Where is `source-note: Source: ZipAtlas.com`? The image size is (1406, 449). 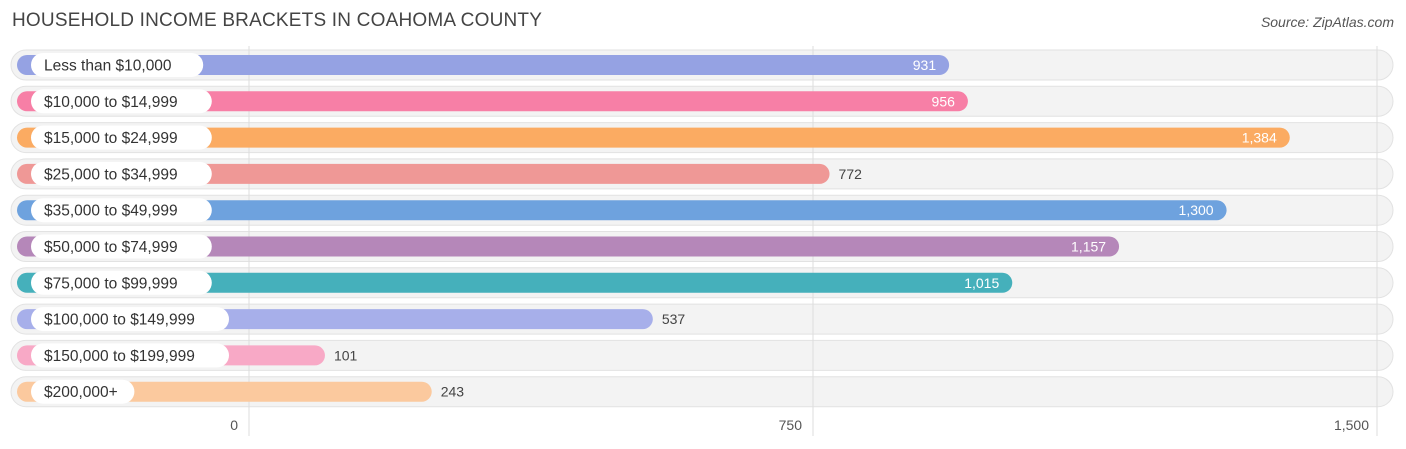 source-note: Source: ZipAtlas.com is located at coordinates (1327, 22).